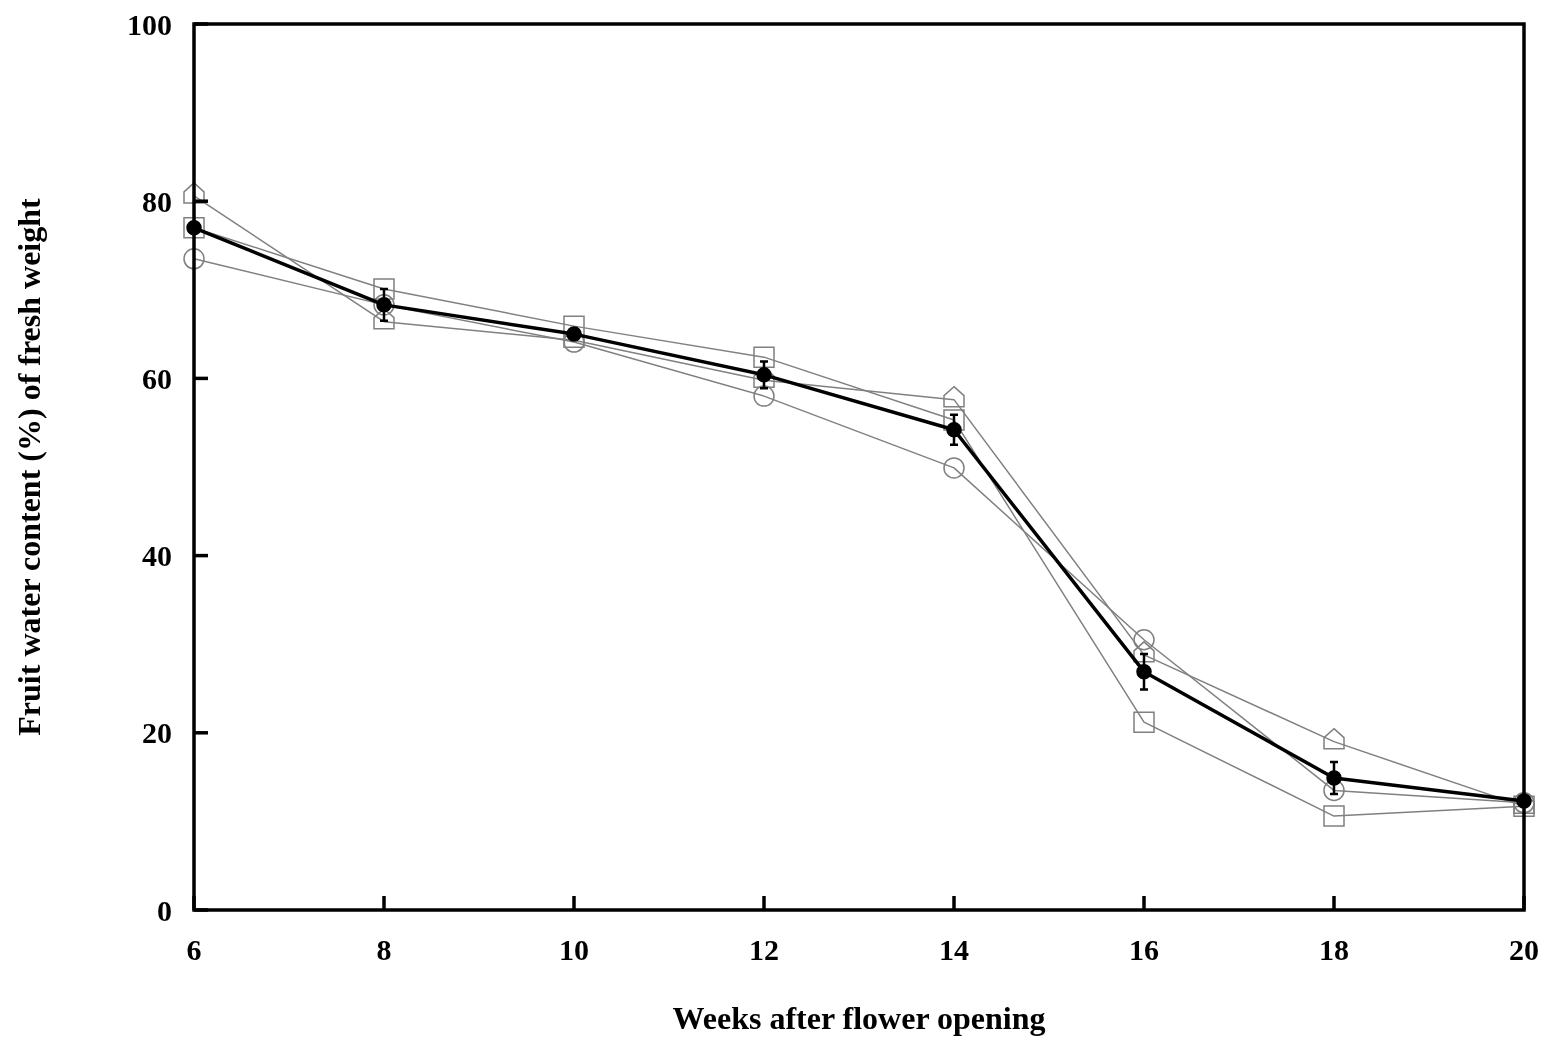 This screenshot has width=1549, height=1041. I want to click on x-tick-label: 10, so click(574, 949).